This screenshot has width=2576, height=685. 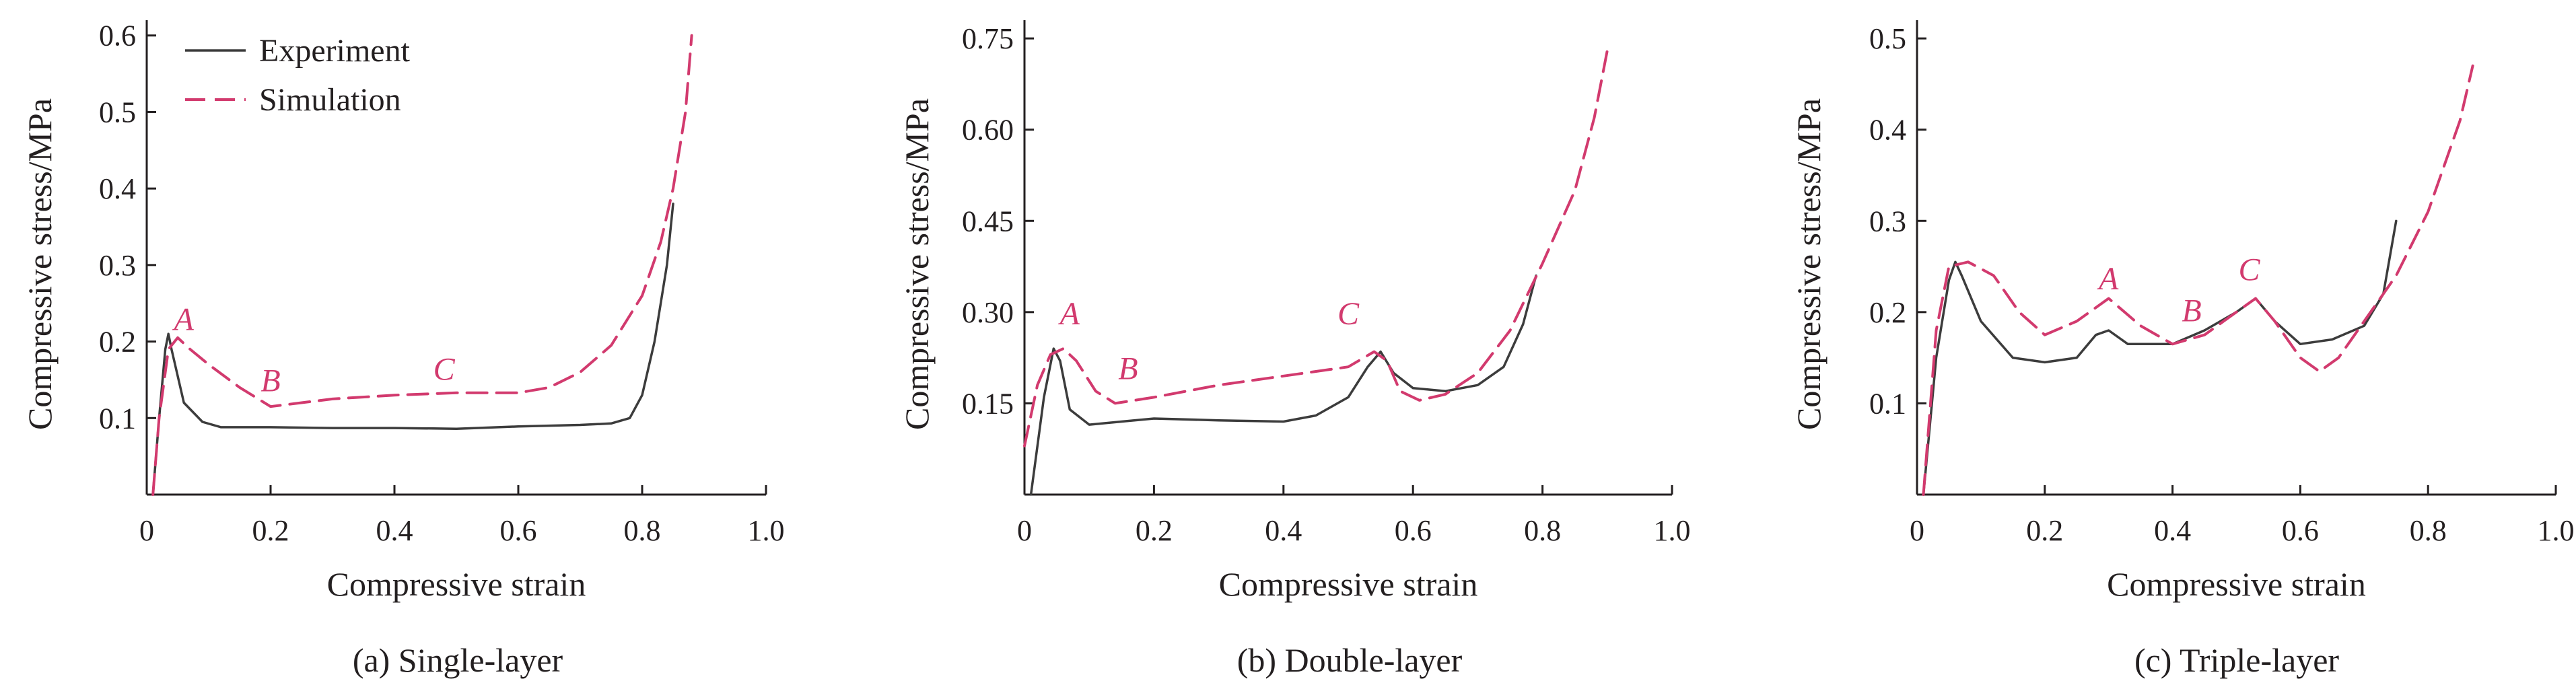 What do you see at coordinates (988, 221) in the screenshot?
I see `y-tick-label: 0.45` at bounding box center [988, 221].